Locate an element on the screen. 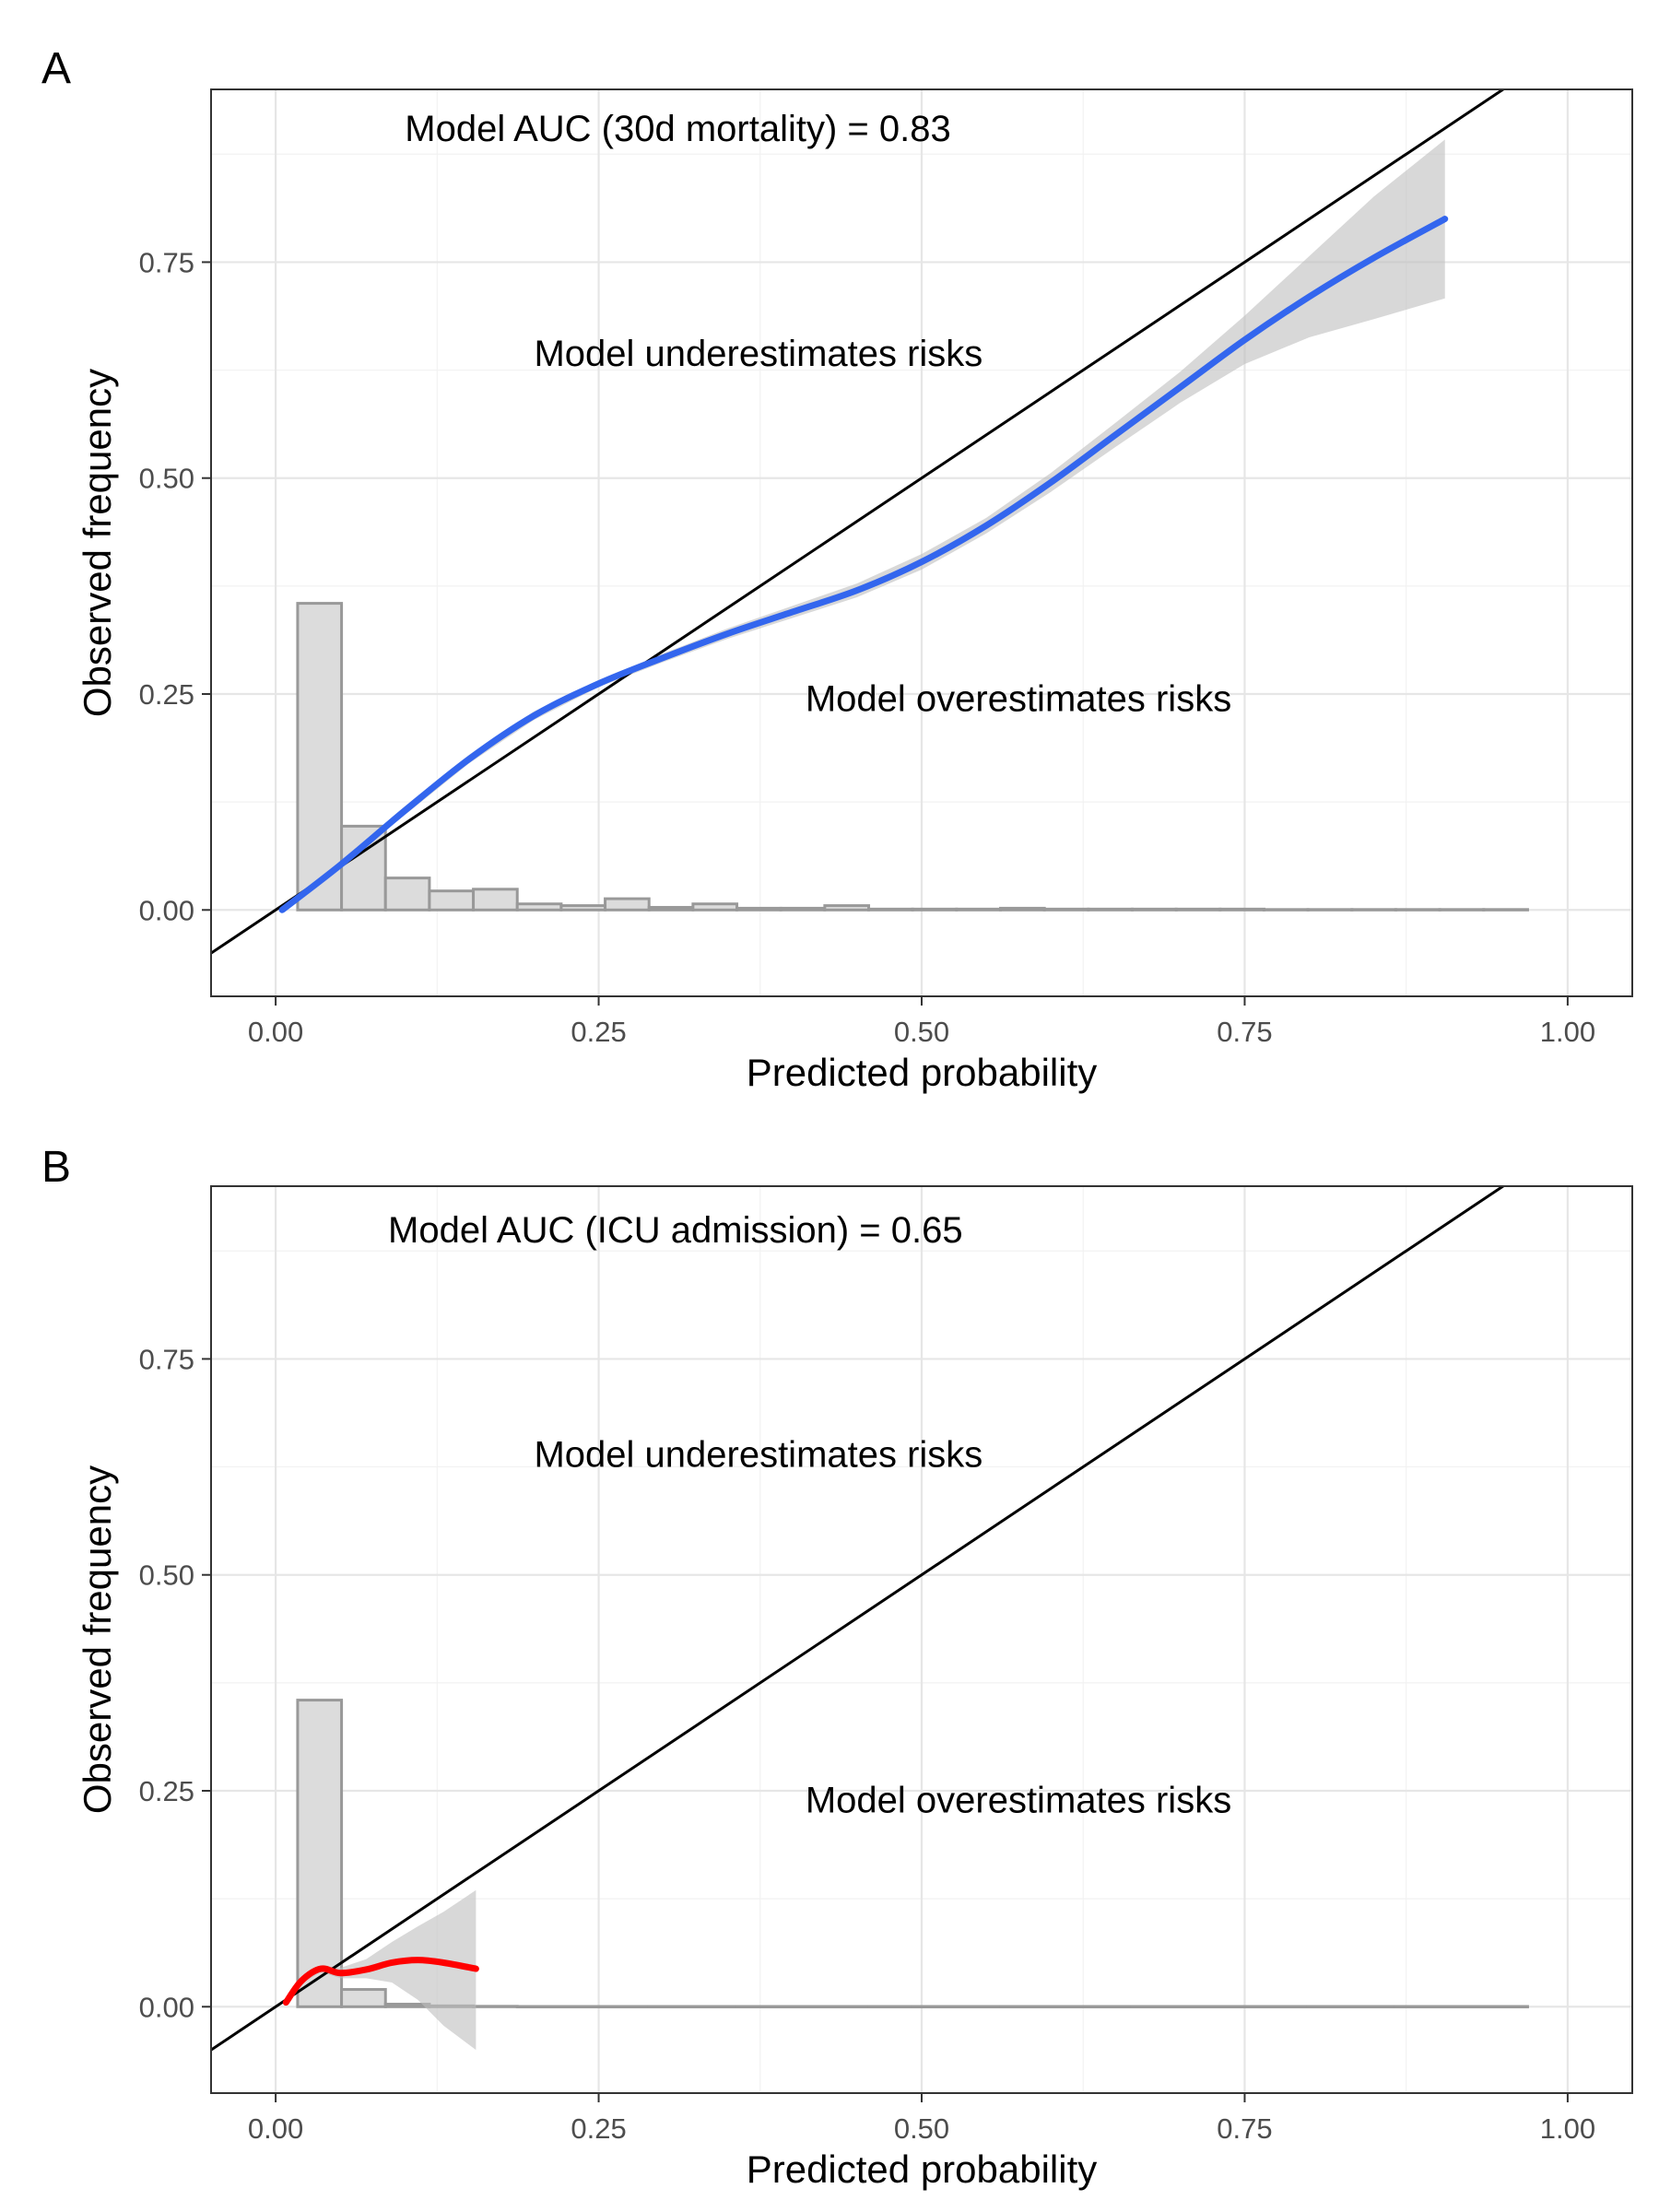 This screenshot has height=2212, width=1659. calibration-curve is located at coordinates (380, 1981).